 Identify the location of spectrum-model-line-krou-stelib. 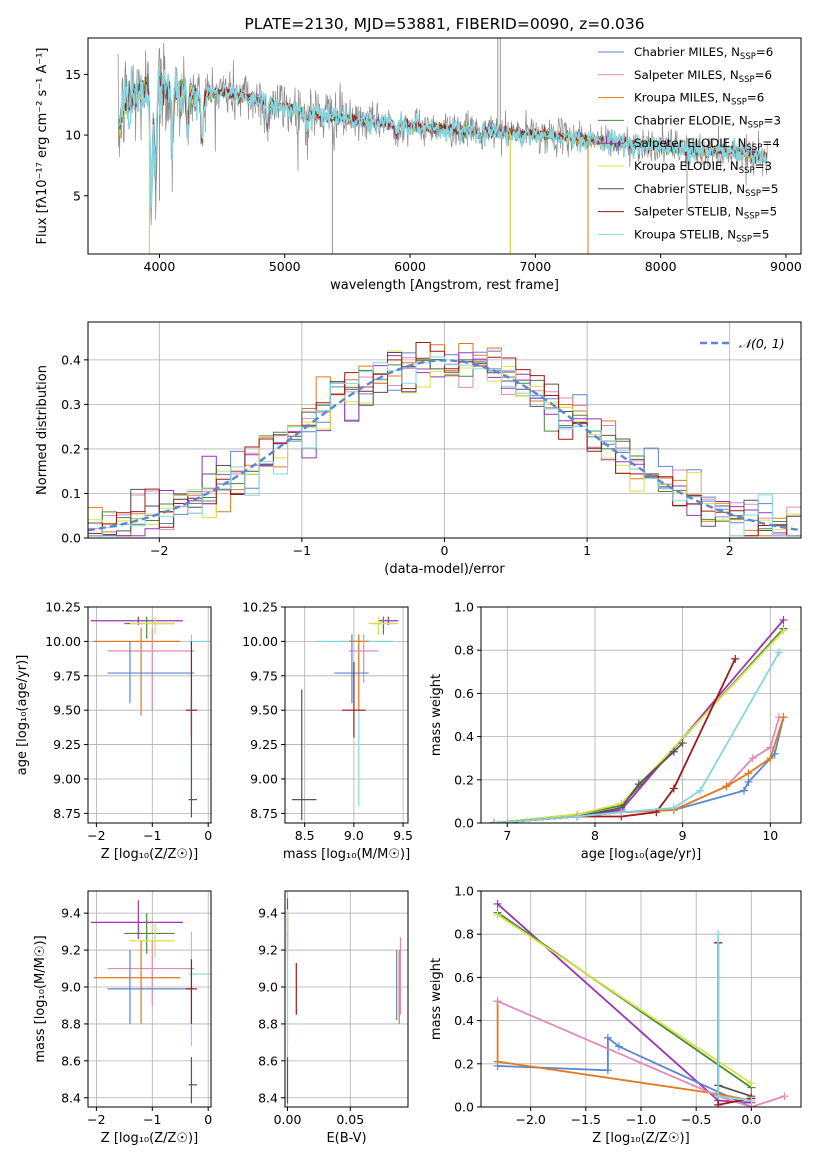
(443, 137).